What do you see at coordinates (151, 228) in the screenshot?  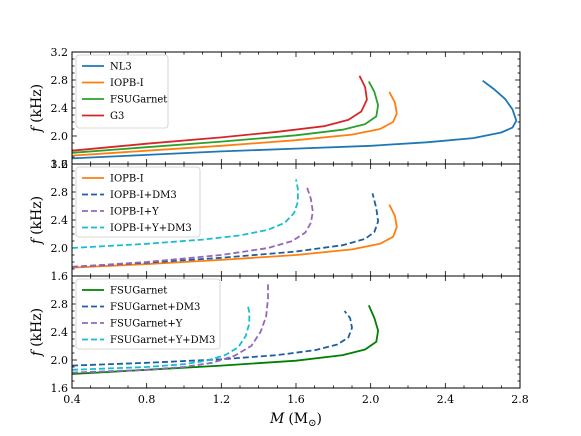 I see `legend-label: IOPB-I+Y+DM3` at bounding box center [151, 228].